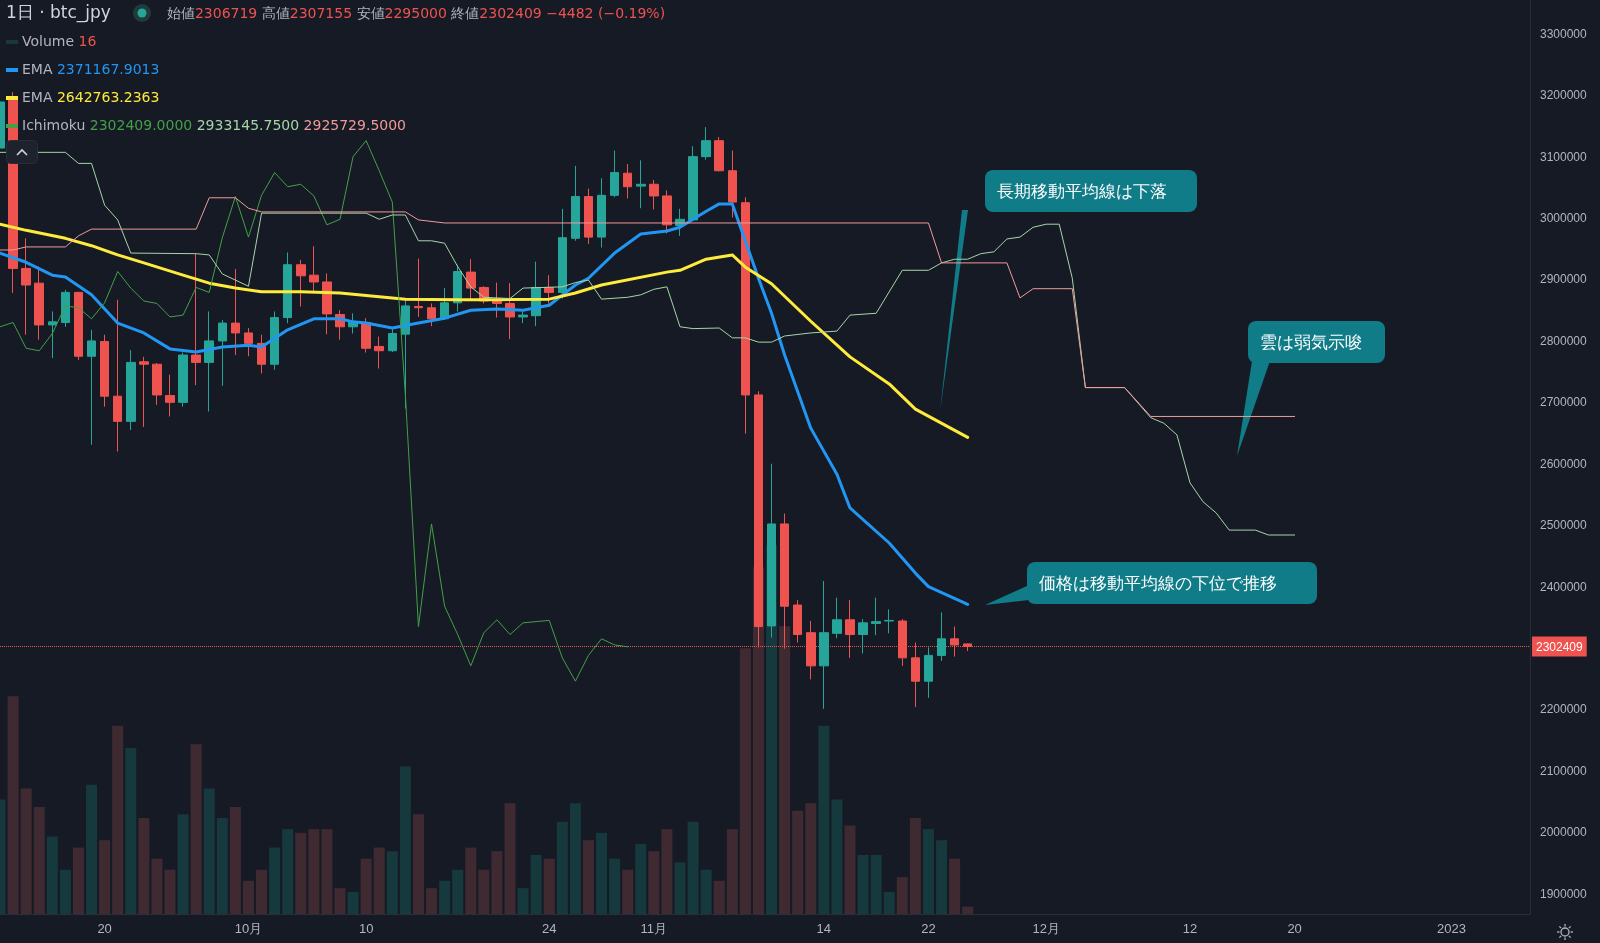 The height and width of the screenshot is (943, 1600). I want to click on annotation: 雲は弱気示唆, so click(1316, 342).